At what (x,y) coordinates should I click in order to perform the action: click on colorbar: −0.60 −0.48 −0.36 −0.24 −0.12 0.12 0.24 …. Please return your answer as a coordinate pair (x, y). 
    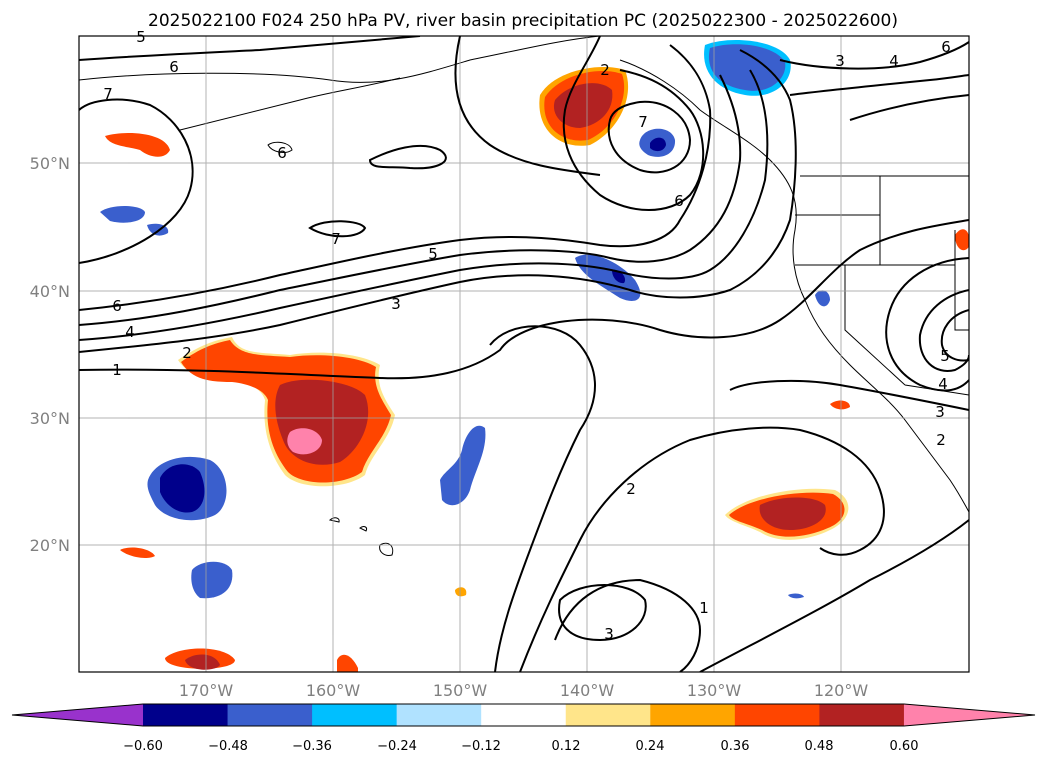
    Looking at the image, I should click on (523, 728).